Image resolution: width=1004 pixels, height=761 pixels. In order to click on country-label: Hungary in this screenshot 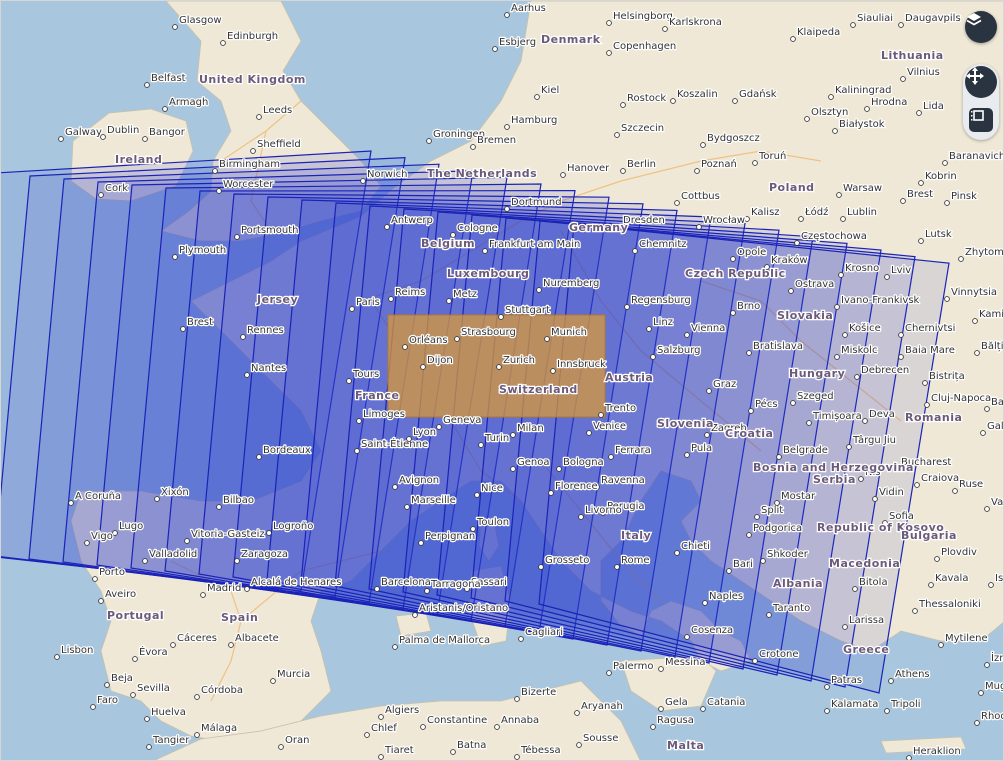, I will do `click(817, 373)`.